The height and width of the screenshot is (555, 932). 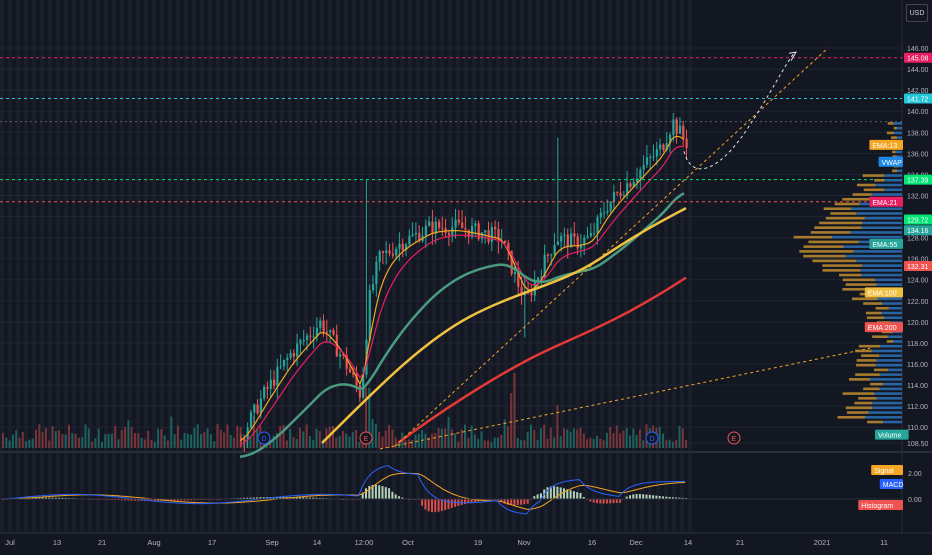 I want to click on price-axis-tick: 124.00, so click(x=918, y=281).